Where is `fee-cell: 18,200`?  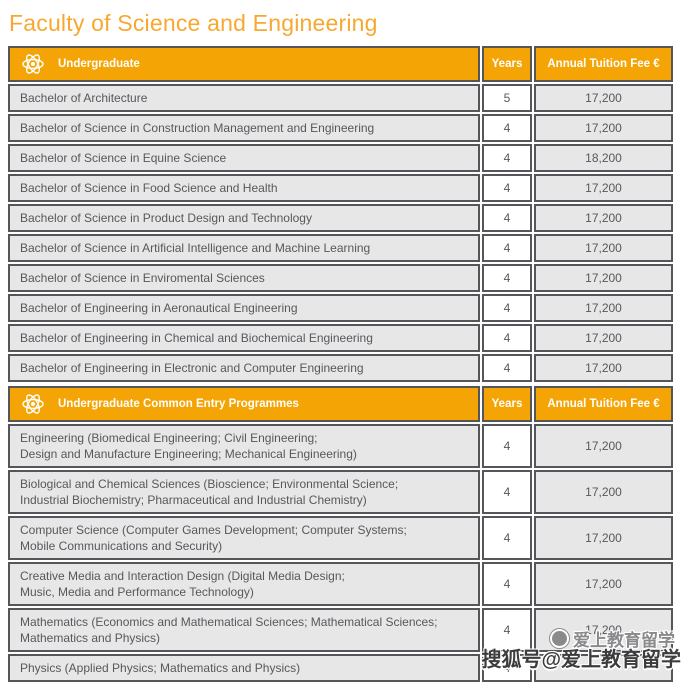
fee-cell: 18,200 is located at coordinates (603, 158).